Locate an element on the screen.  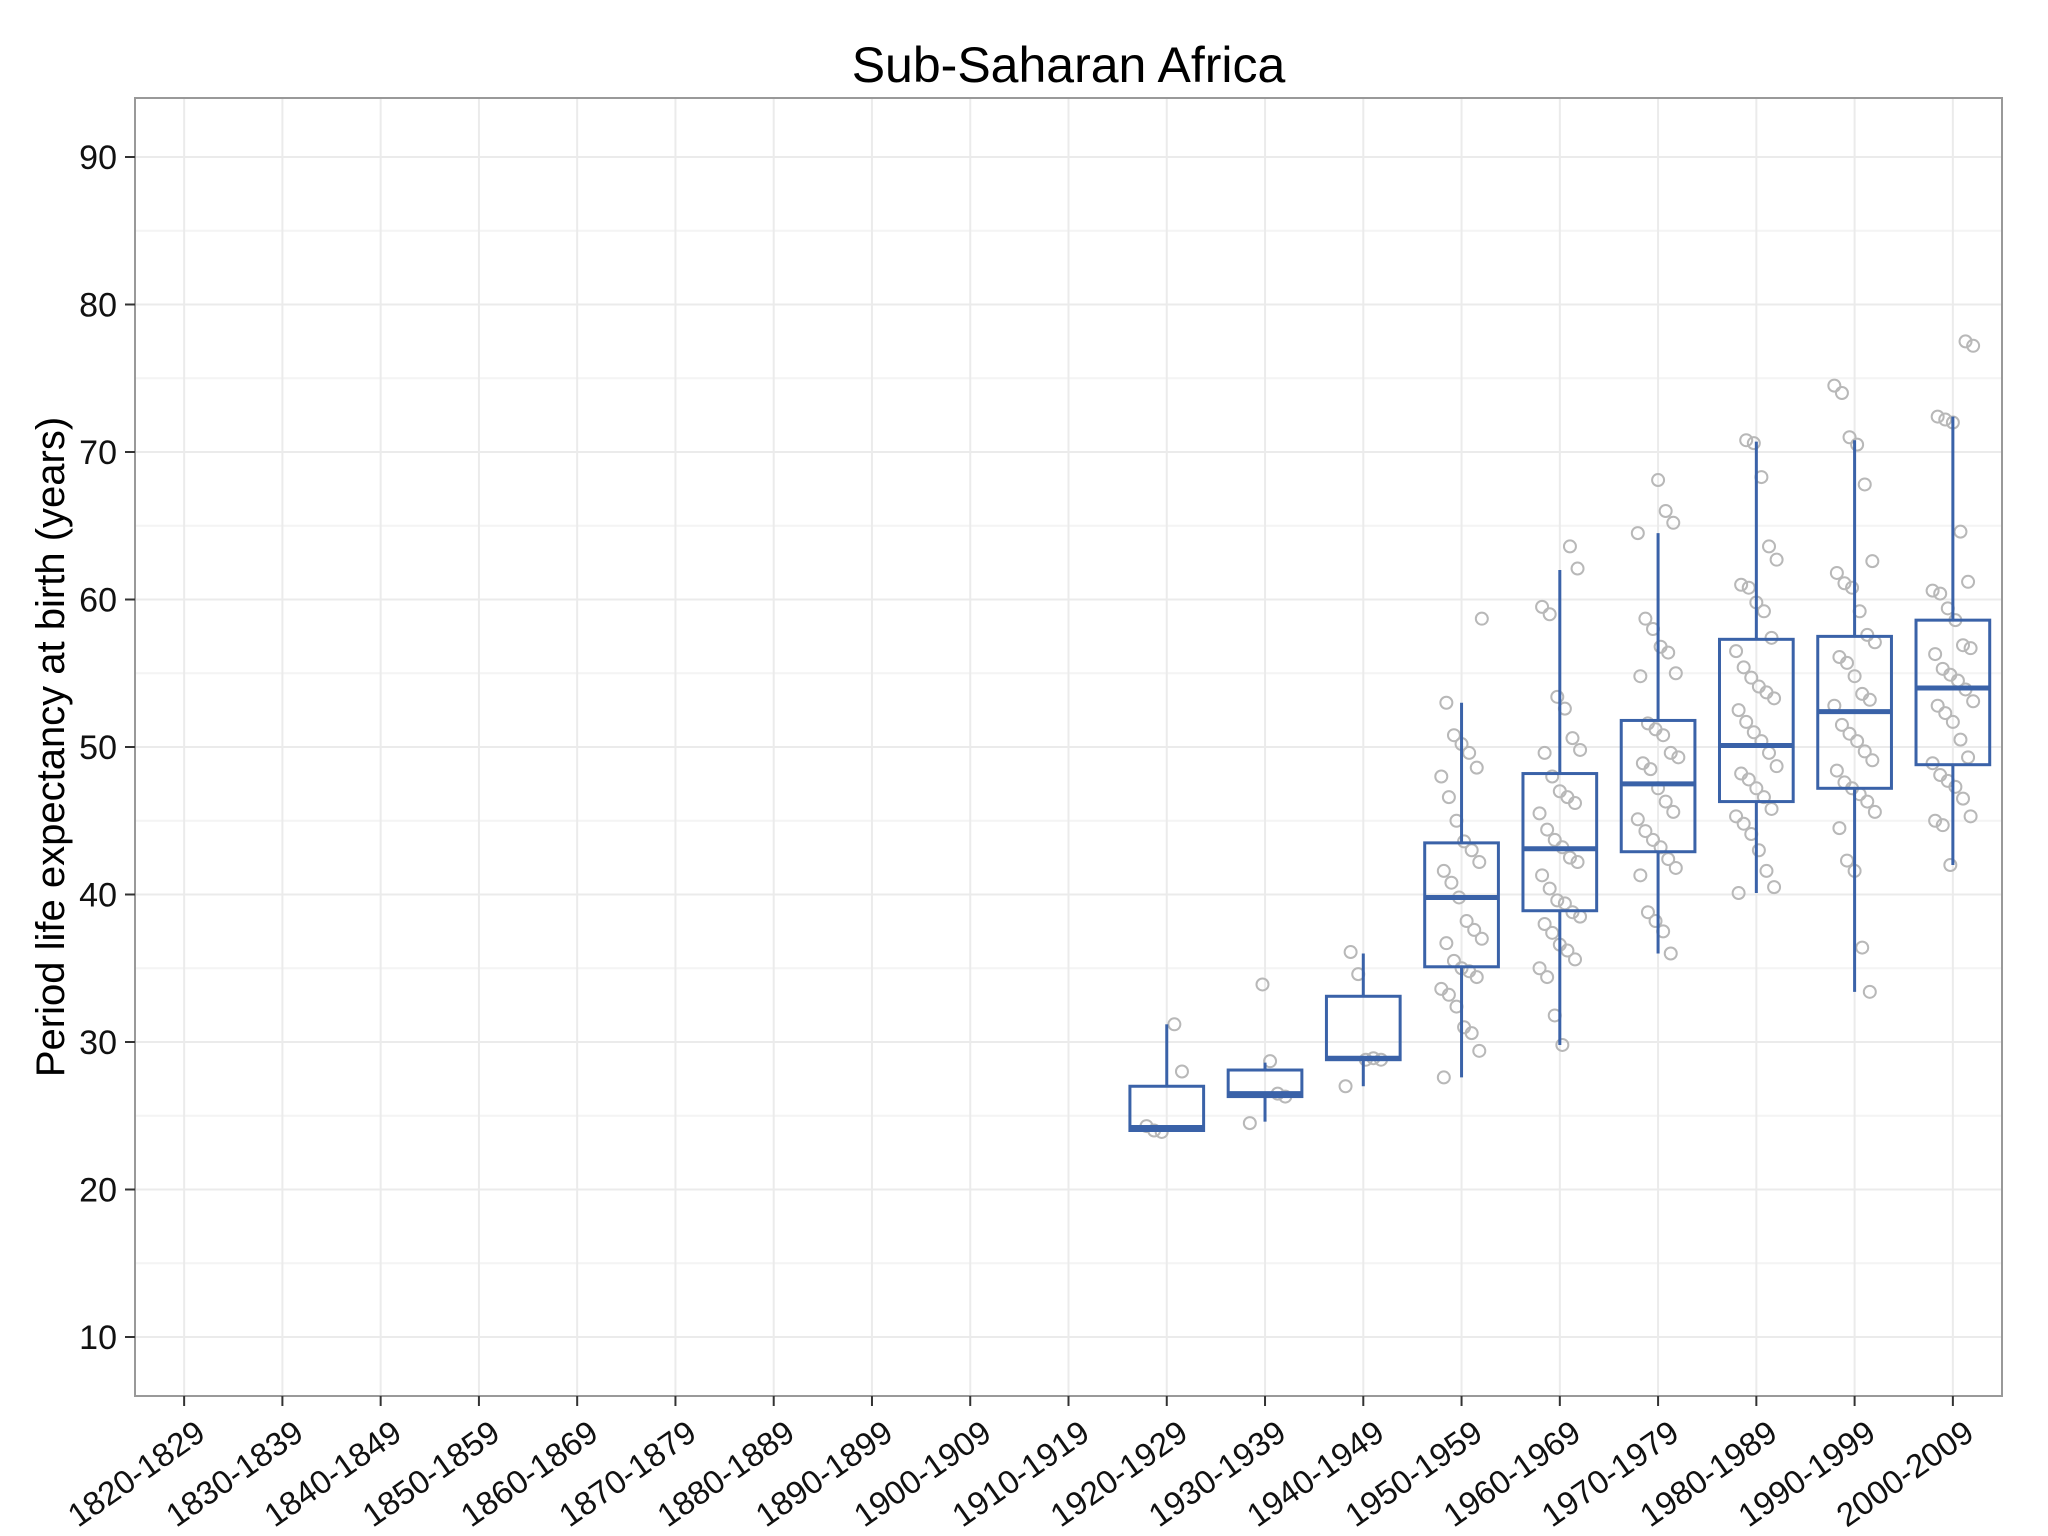
box-1940-1949 is located at coordinates (1363, 1020).